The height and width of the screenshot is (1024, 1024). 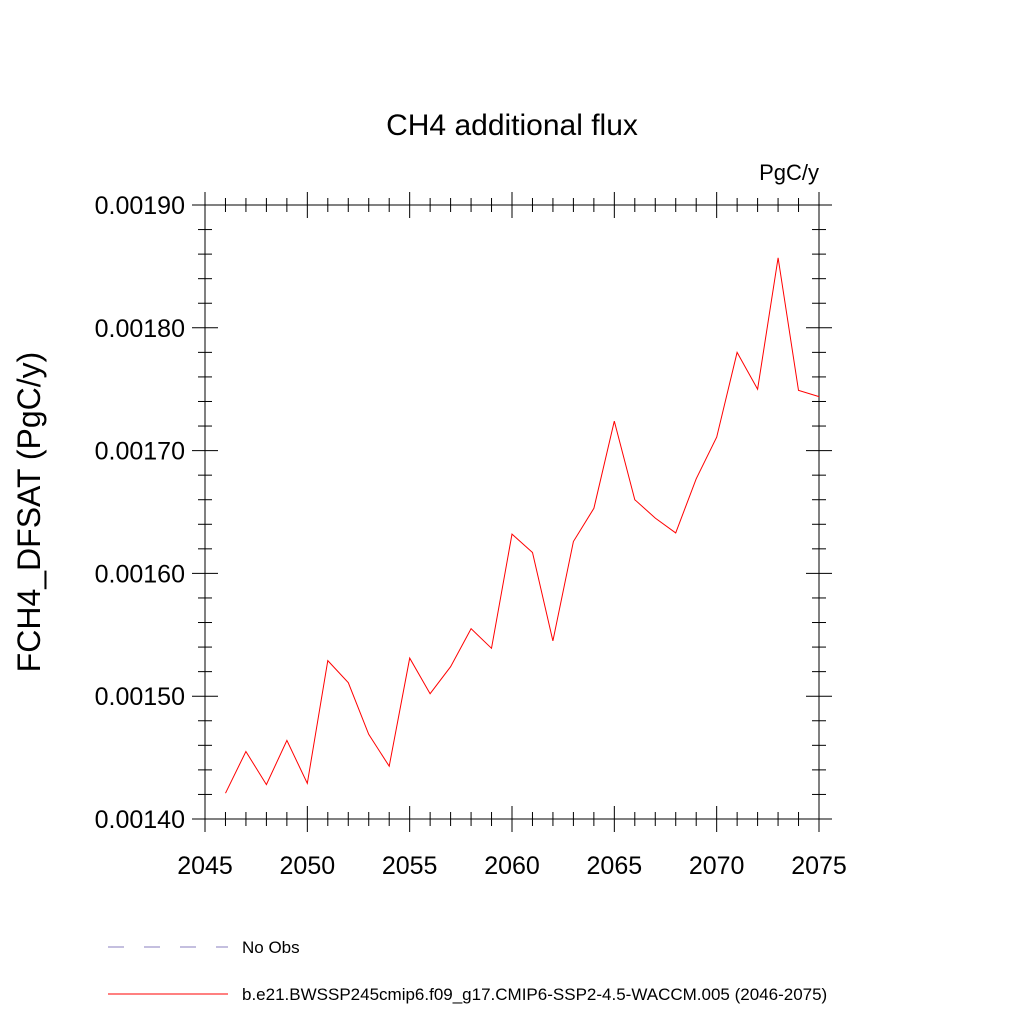 I want to click on x-tick-label: 2060, so click(x=512, y=866).